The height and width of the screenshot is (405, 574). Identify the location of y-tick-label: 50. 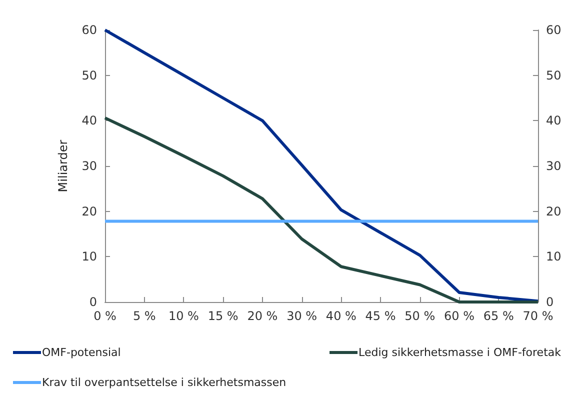
(89, 75).